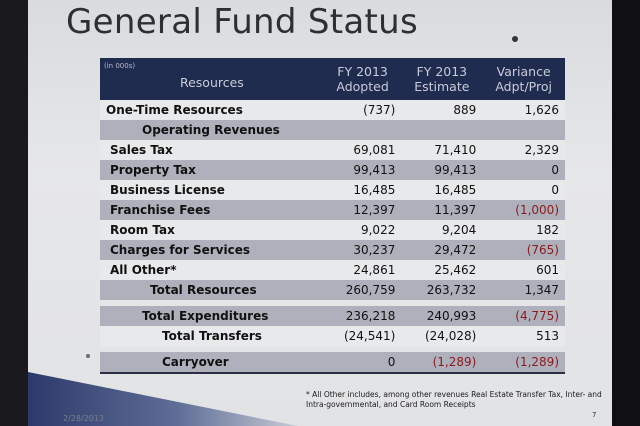 This screenshot has height=426, width=640. What do you see at coordinates (362, 190) in the screenshot?
I see `cell-adopted: 16,485` at bounding box center [362, 190].